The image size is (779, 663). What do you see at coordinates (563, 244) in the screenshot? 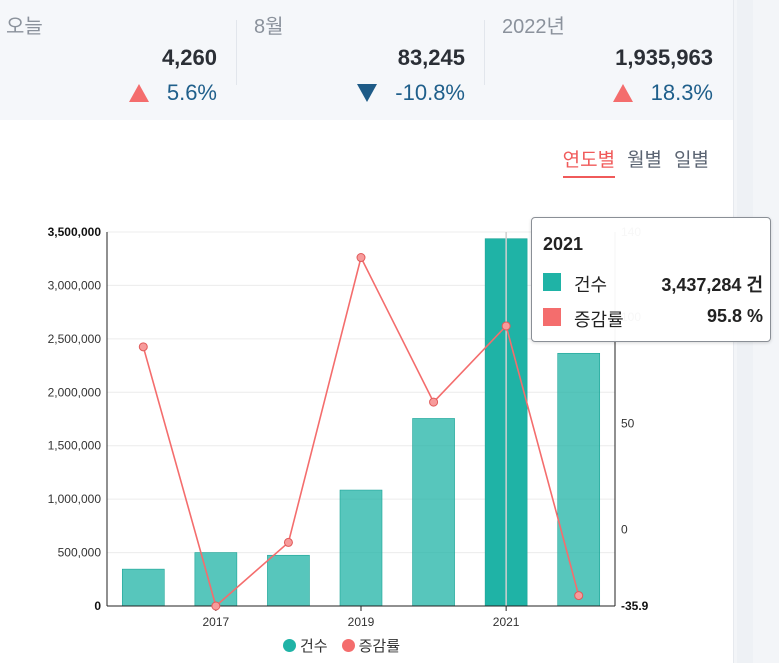
I see `tooltip-title: 2021` at bounding box center [563, 244].